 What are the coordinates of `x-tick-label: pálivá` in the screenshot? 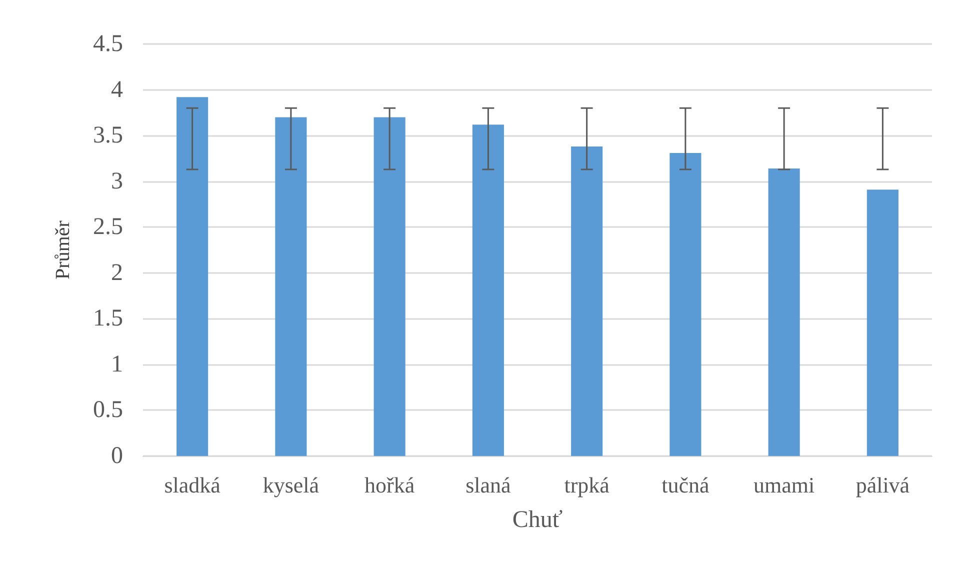 It's located at (883, 485).